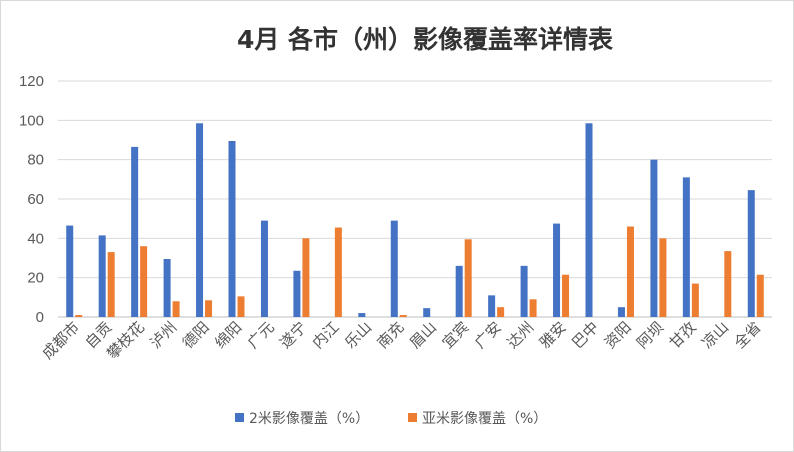 The width and height of the screenshot is (794, 452). What do you see at coordinates (228, 335) in the screenshot?
I see `x-category-label: 绵阳` at bounding box center [228, 335].